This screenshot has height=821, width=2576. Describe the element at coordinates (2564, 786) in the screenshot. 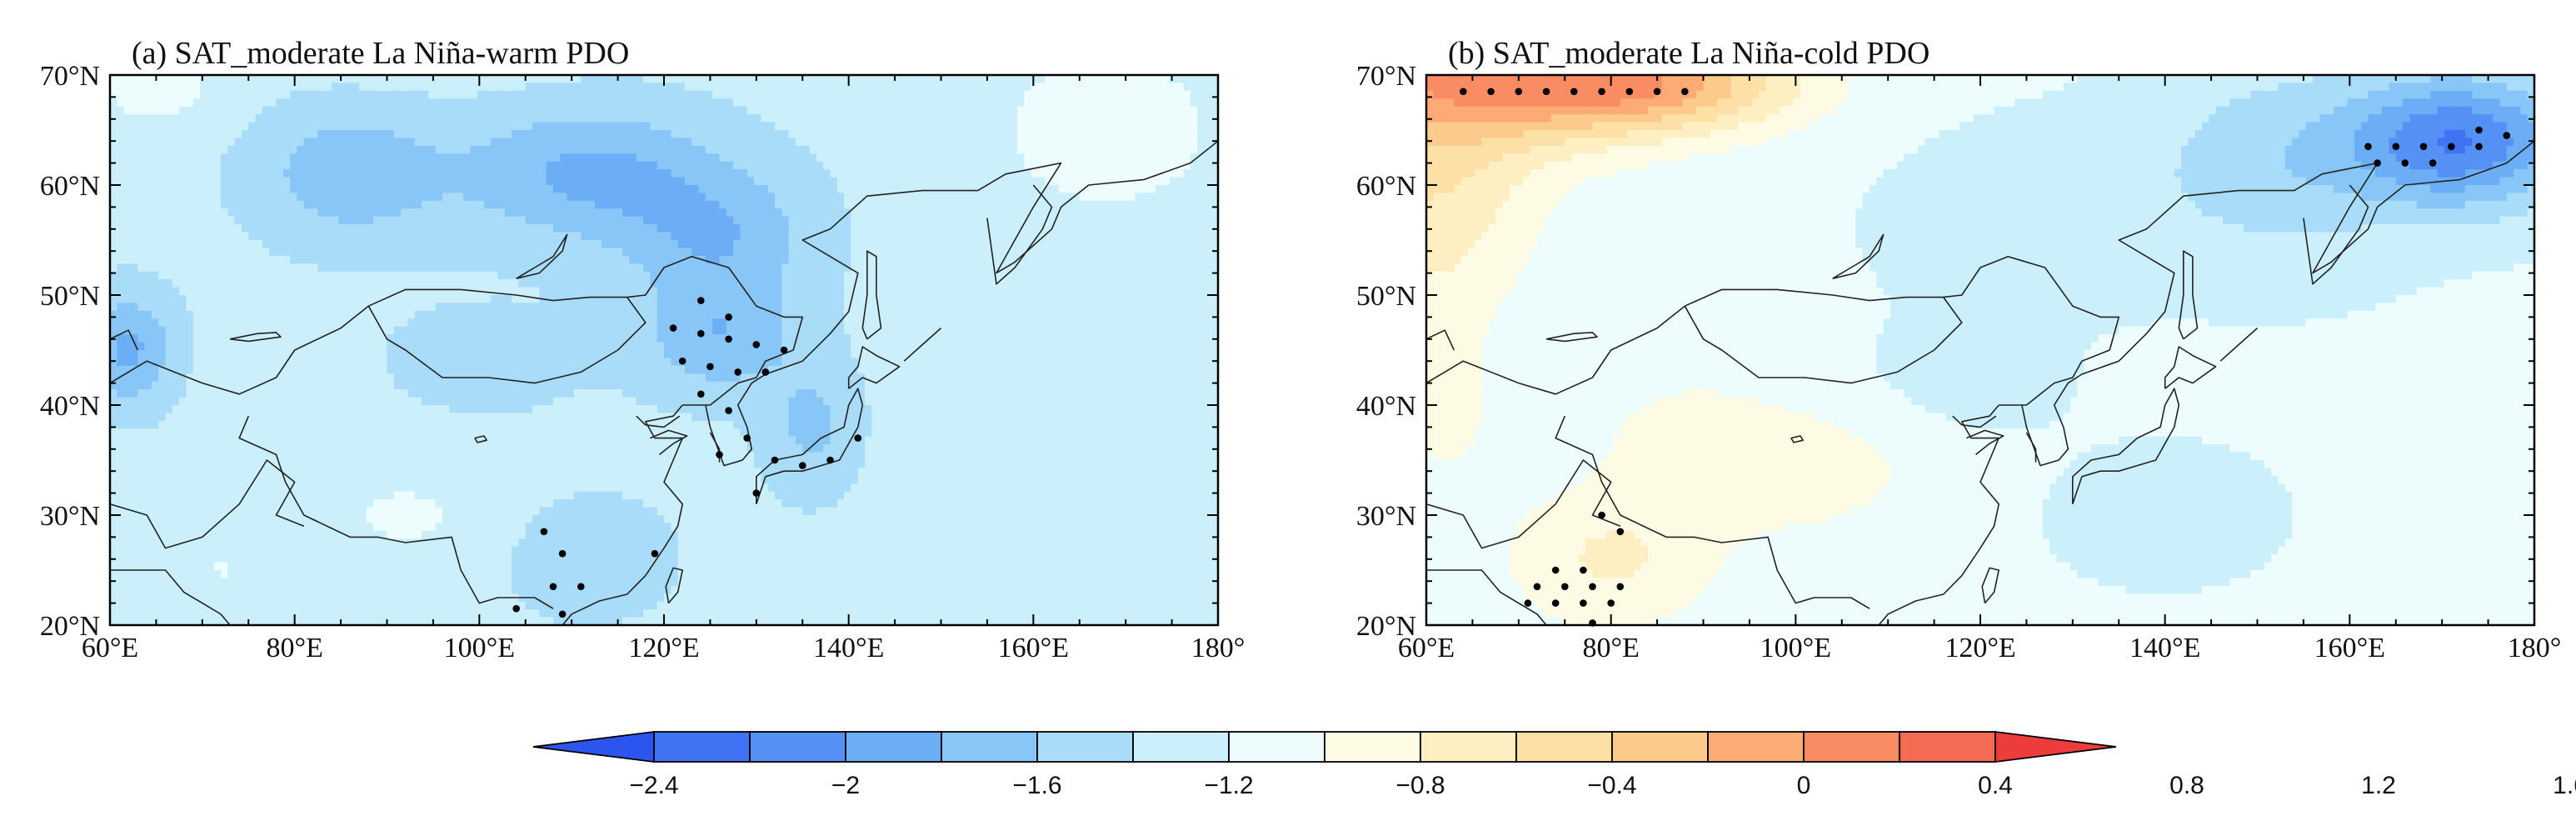

I see `colorbar-tick-label: 1.6` at that location.